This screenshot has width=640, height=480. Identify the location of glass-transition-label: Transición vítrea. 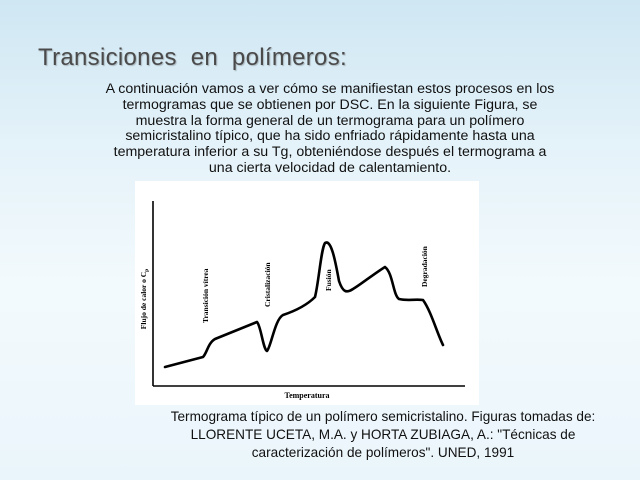
(205, 295).